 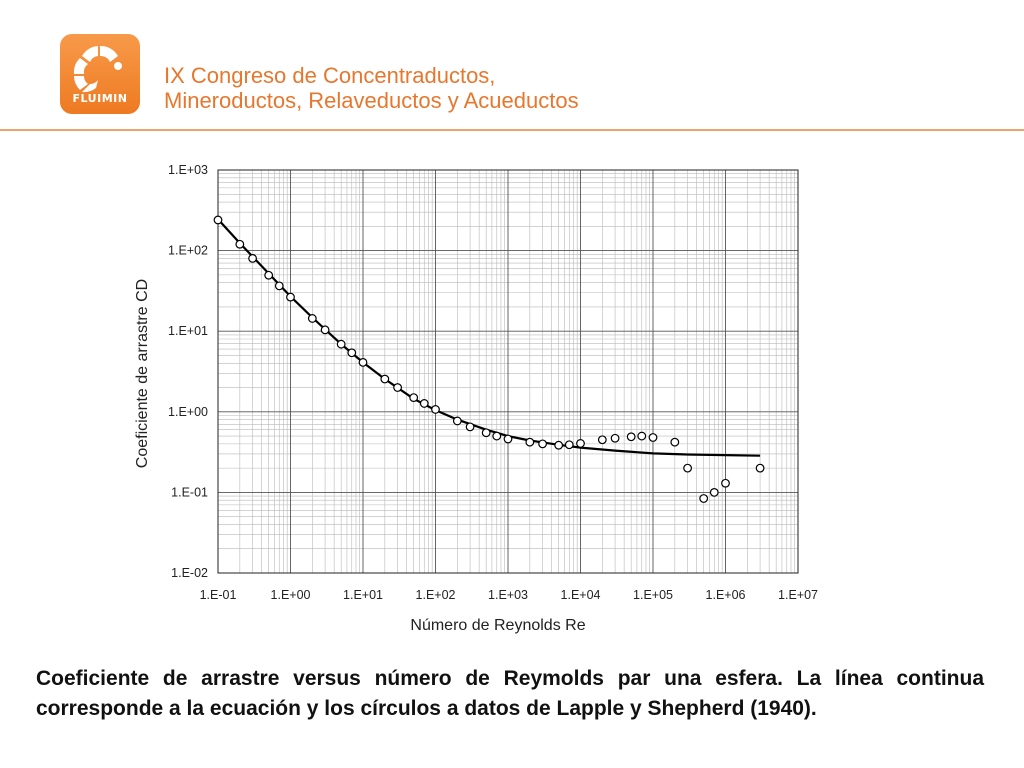 I want to click on x-tick-label: 1.E+03, so click(x=508, y=595).